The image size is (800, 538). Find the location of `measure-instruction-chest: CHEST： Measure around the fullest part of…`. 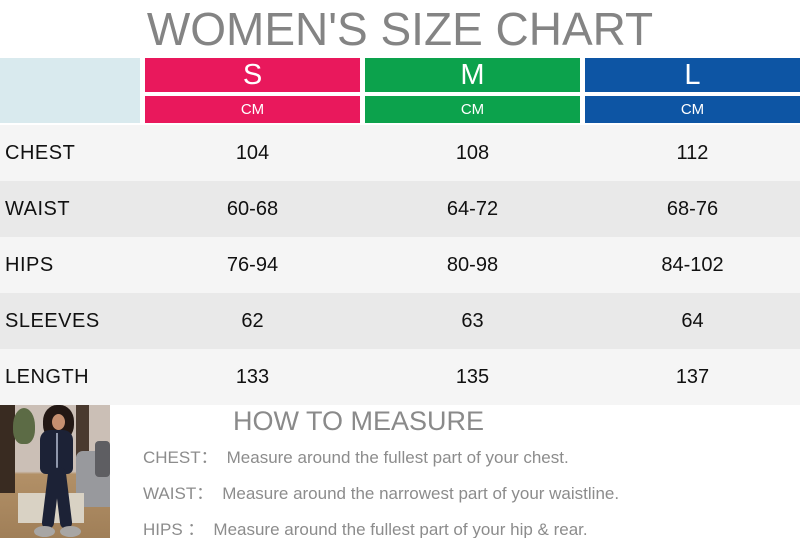

measure-instruction-chest: CHEST： Measure around the fullest part of… is located at coordinates (356, 455).